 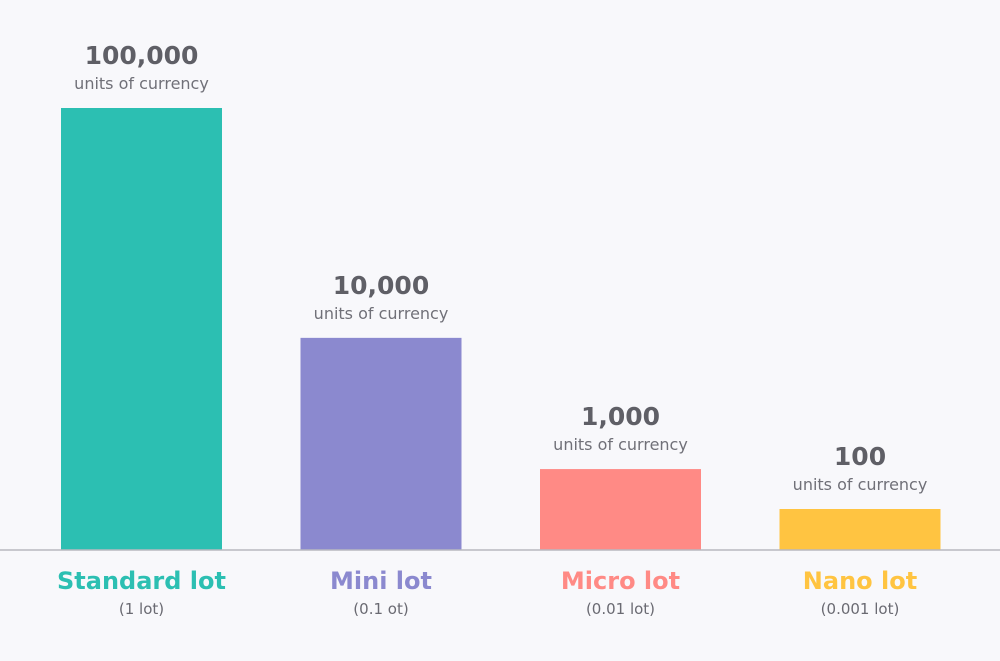 What do you see at coordinates (141, 581) in the screenshot?
I see `category-label: Standard lot` at bounding box center [141, 581].